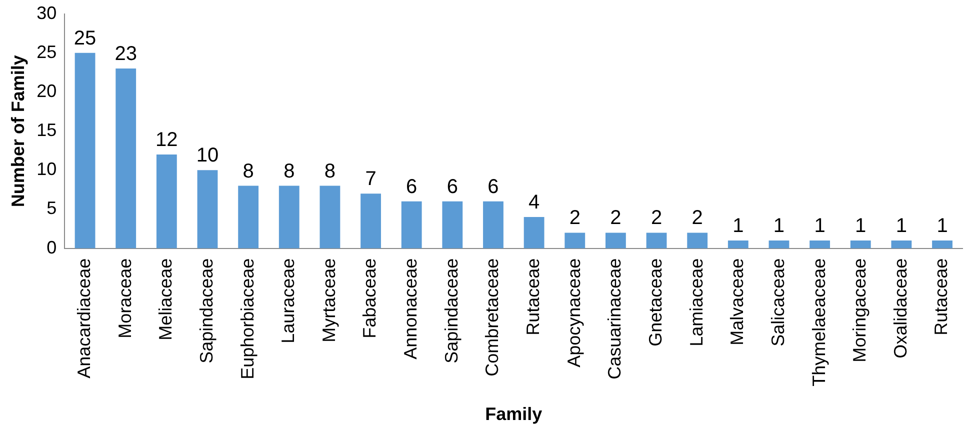 This screenshot has width=974, height=432. Describe the element at coordinates (778, 302) in the screenshot. I see `x-tick-label: Salicaceae` at that location.